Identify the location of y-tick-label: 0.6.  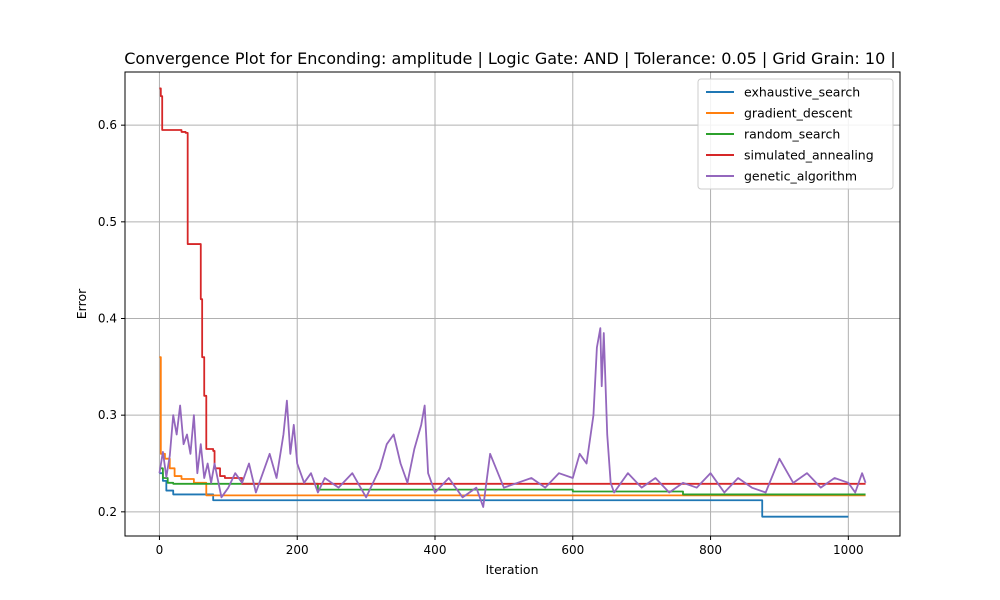
(107, 125).